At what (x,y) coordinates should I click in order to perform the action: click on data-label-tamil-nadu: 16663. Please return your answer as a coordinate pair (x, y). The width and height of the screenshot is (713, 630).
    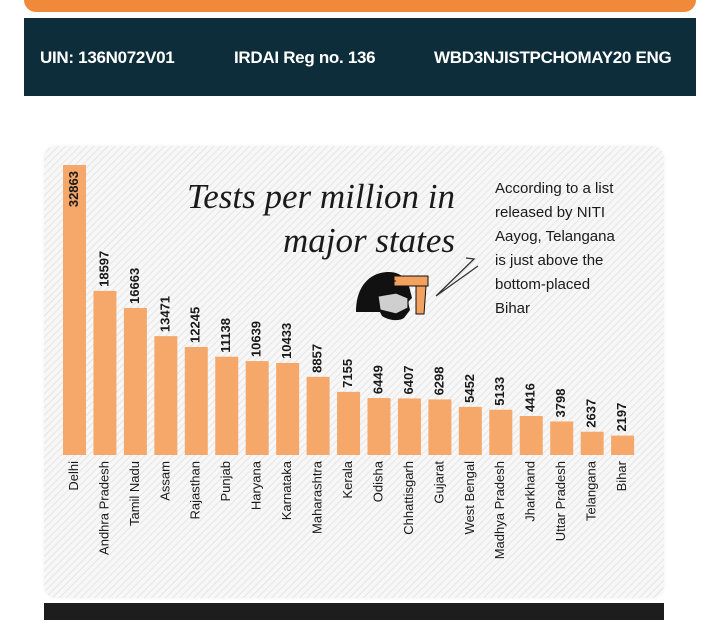
    Looking at the image, I should click on (134, 286).